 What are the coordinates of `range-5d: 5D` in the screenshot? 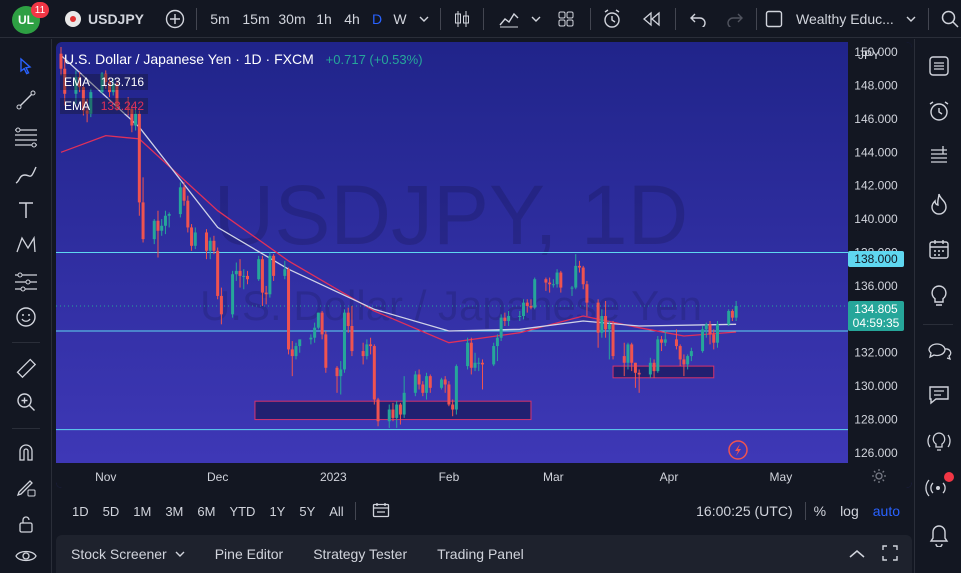 It's located at (111, 511).